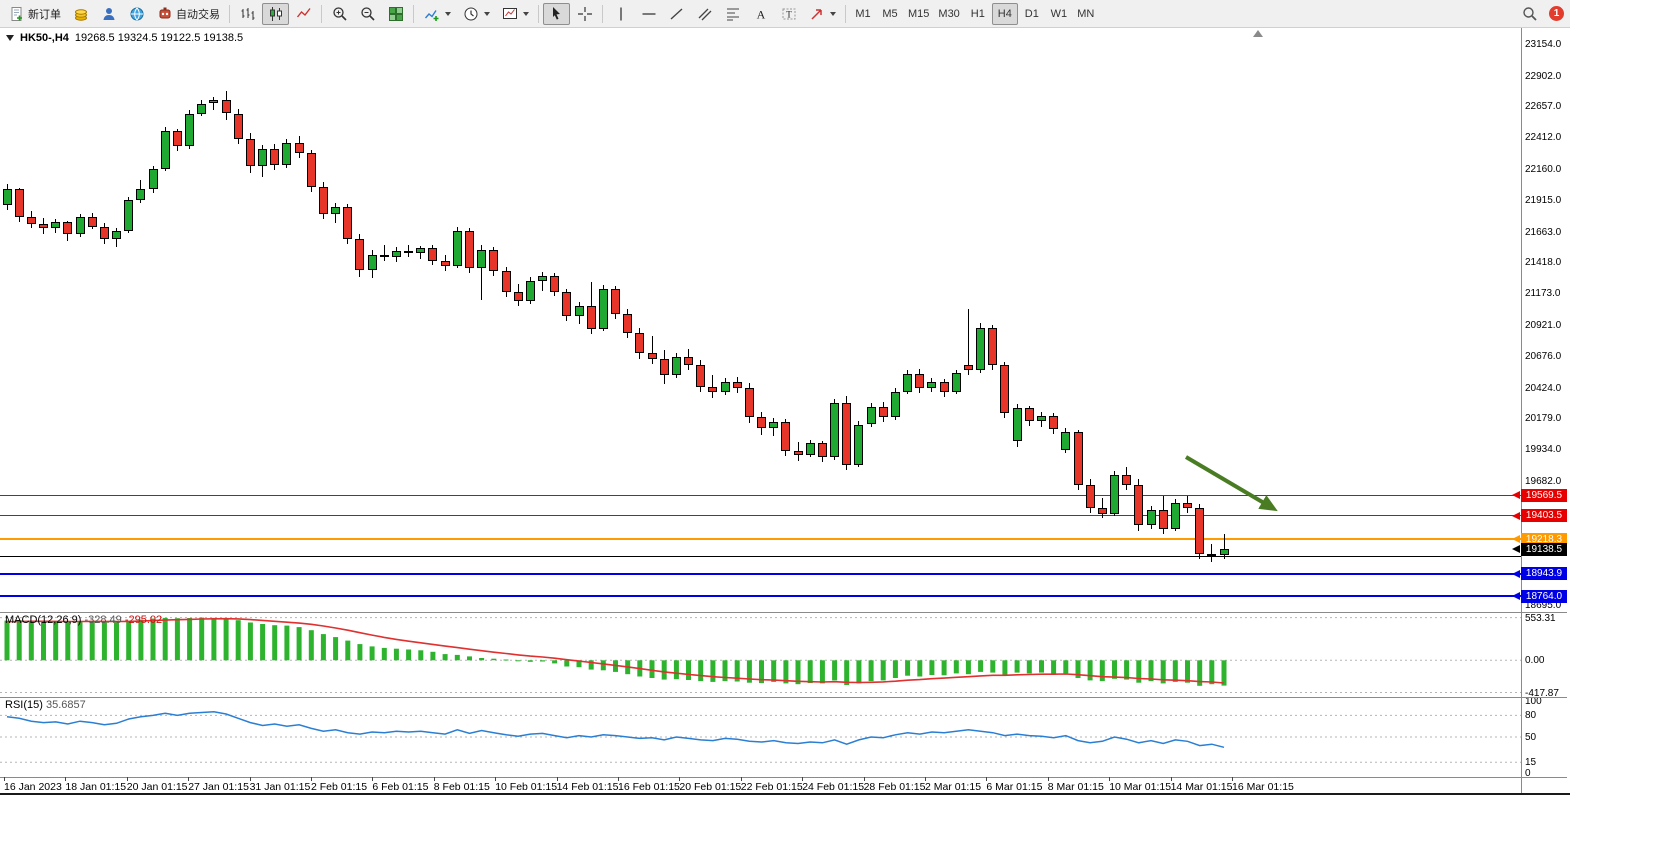 The width and height of the screenshot is (1665, 846). What do you see at coordinates (587, 787) in the screenshot?
I see `time-axis-label: 14 Feb 01:15` at bounding box center [587, 787].